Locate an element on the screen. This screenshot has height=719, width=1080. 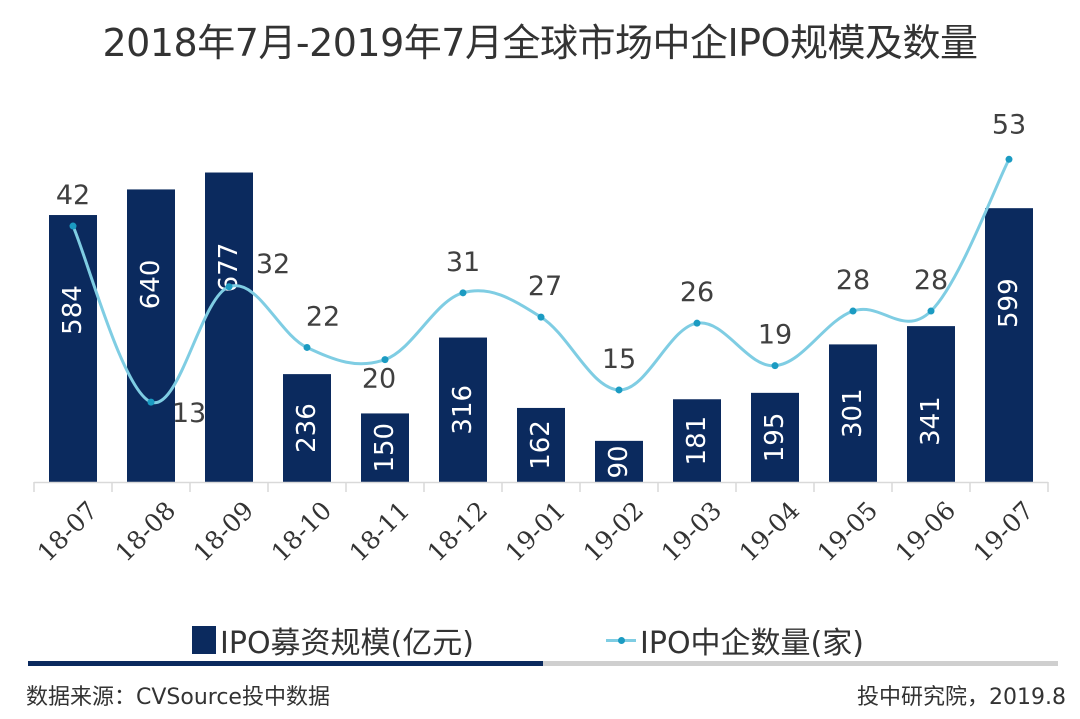
bar-value-label: 301 is located at coordinates (853, 413).